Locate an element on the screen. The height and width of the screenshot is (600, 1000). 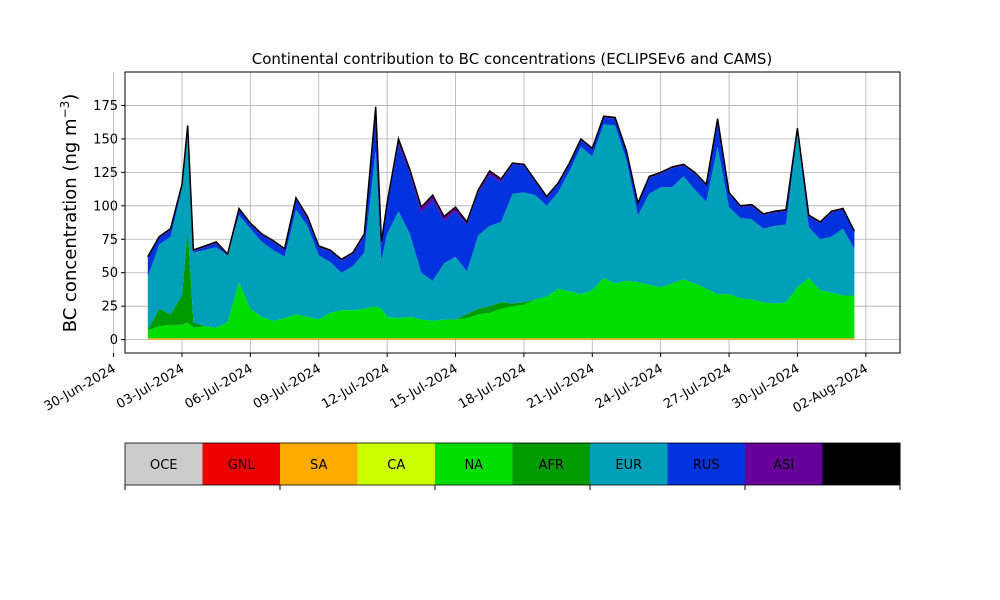
y-tick-label: 100 is located at coordinates (105, 206).